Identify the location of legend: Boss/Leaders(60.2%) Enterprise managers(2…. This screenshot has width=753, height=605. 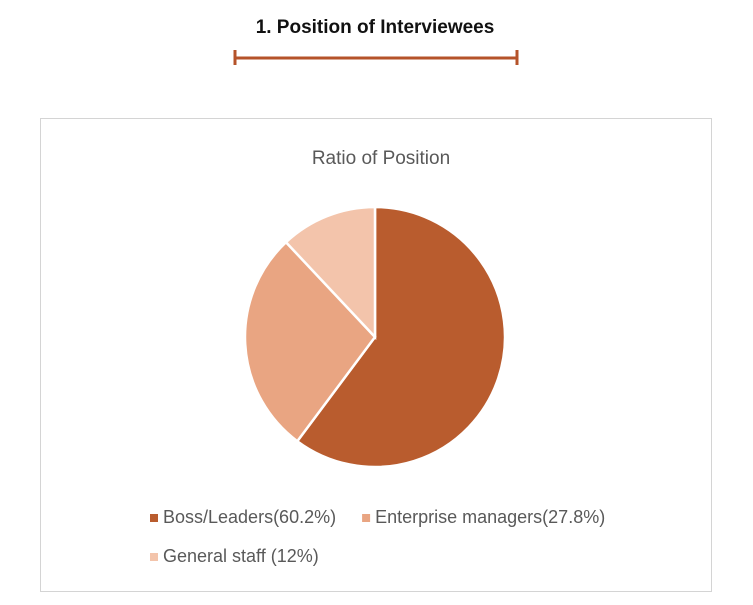
(377, 536).